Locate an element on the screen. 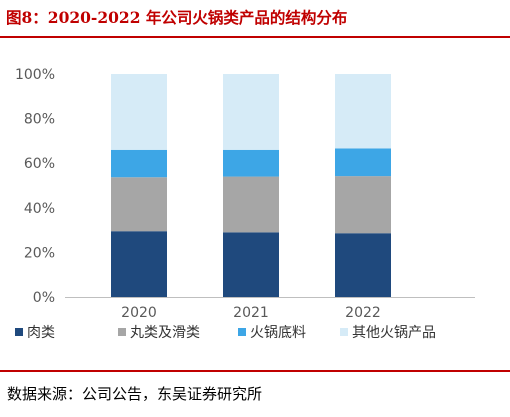 The height and width of the screenshot is (417, 510). x-tick-label: 2021 is located at coordinates (251, 313).